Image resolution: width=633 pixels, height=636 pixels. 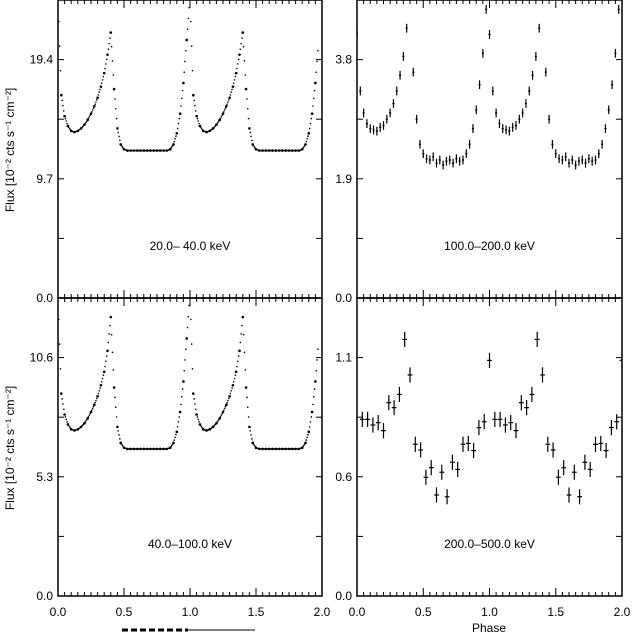 What do you see at coordinates (124, 612) in the screenshot?
I see `x-tick-label: 0.5` at bounding box center [124, 612].